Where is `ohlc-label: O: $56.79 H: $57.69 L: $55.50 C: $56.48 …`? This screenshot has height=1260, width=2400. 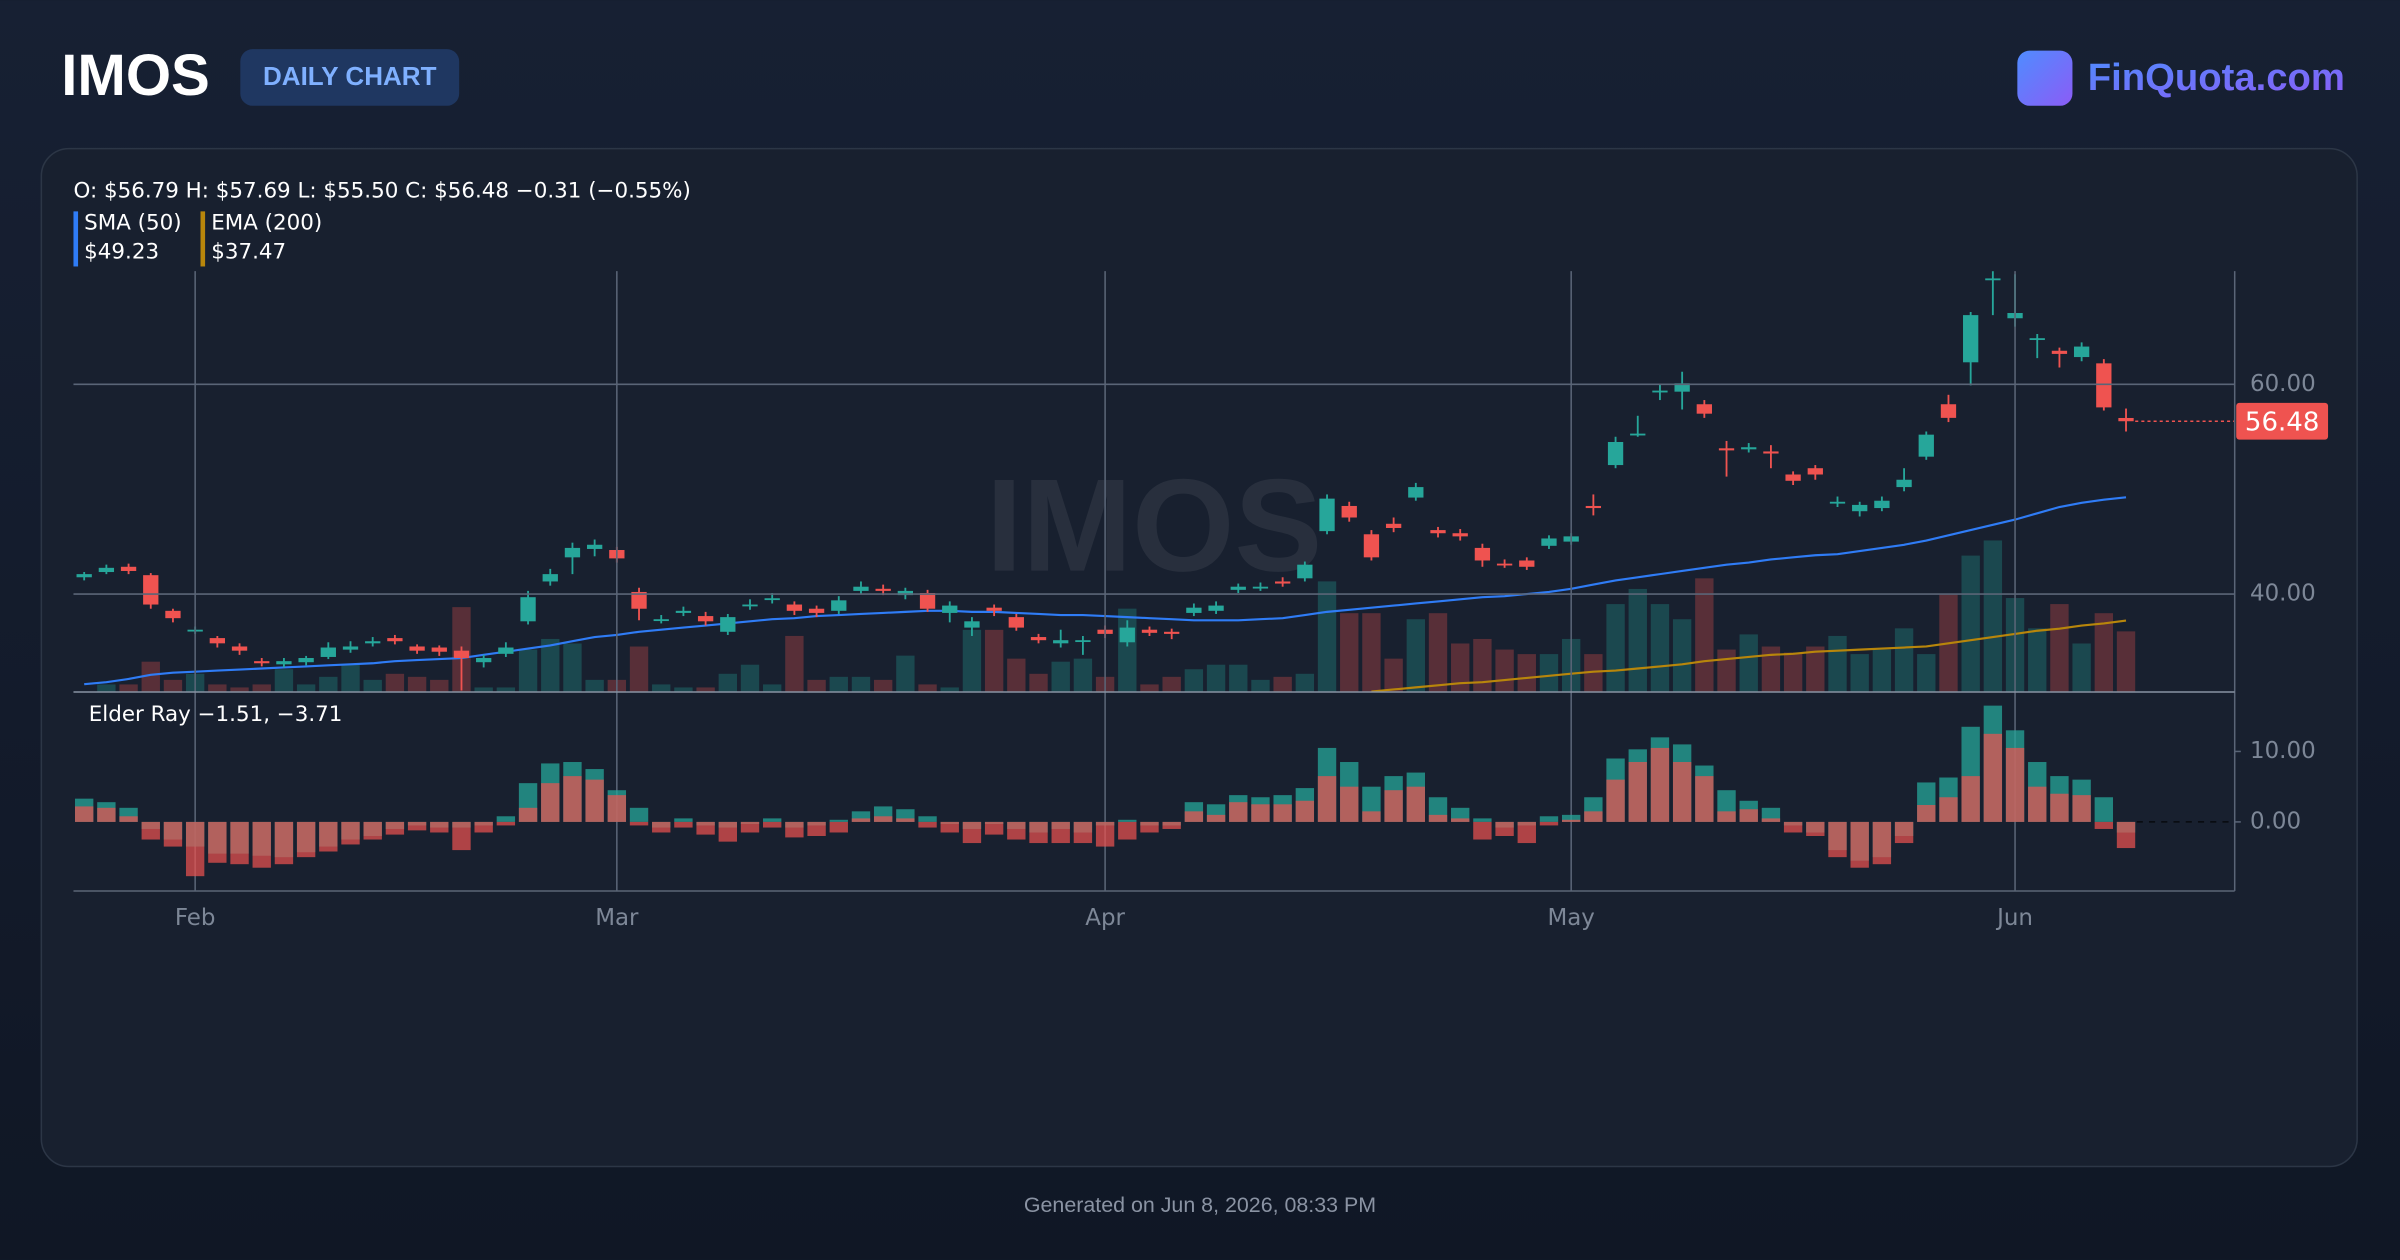
ohlc-label: O: $56.79 H: $57.69 L: $55.50 C: $56.48 … is located at coordinates (381, 190).